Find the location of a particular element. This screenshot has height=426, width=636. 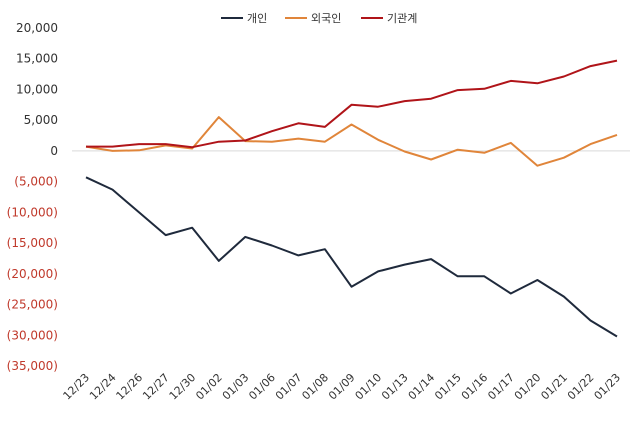

x-tick-label: 01/02 is located at coordinates (209, 387).